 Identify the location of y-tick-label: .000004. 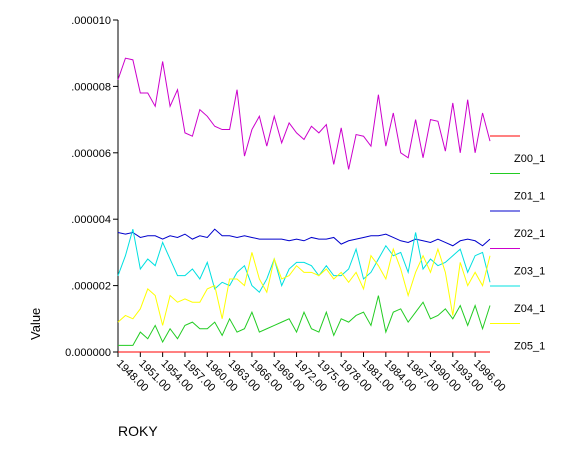
(91, 220).